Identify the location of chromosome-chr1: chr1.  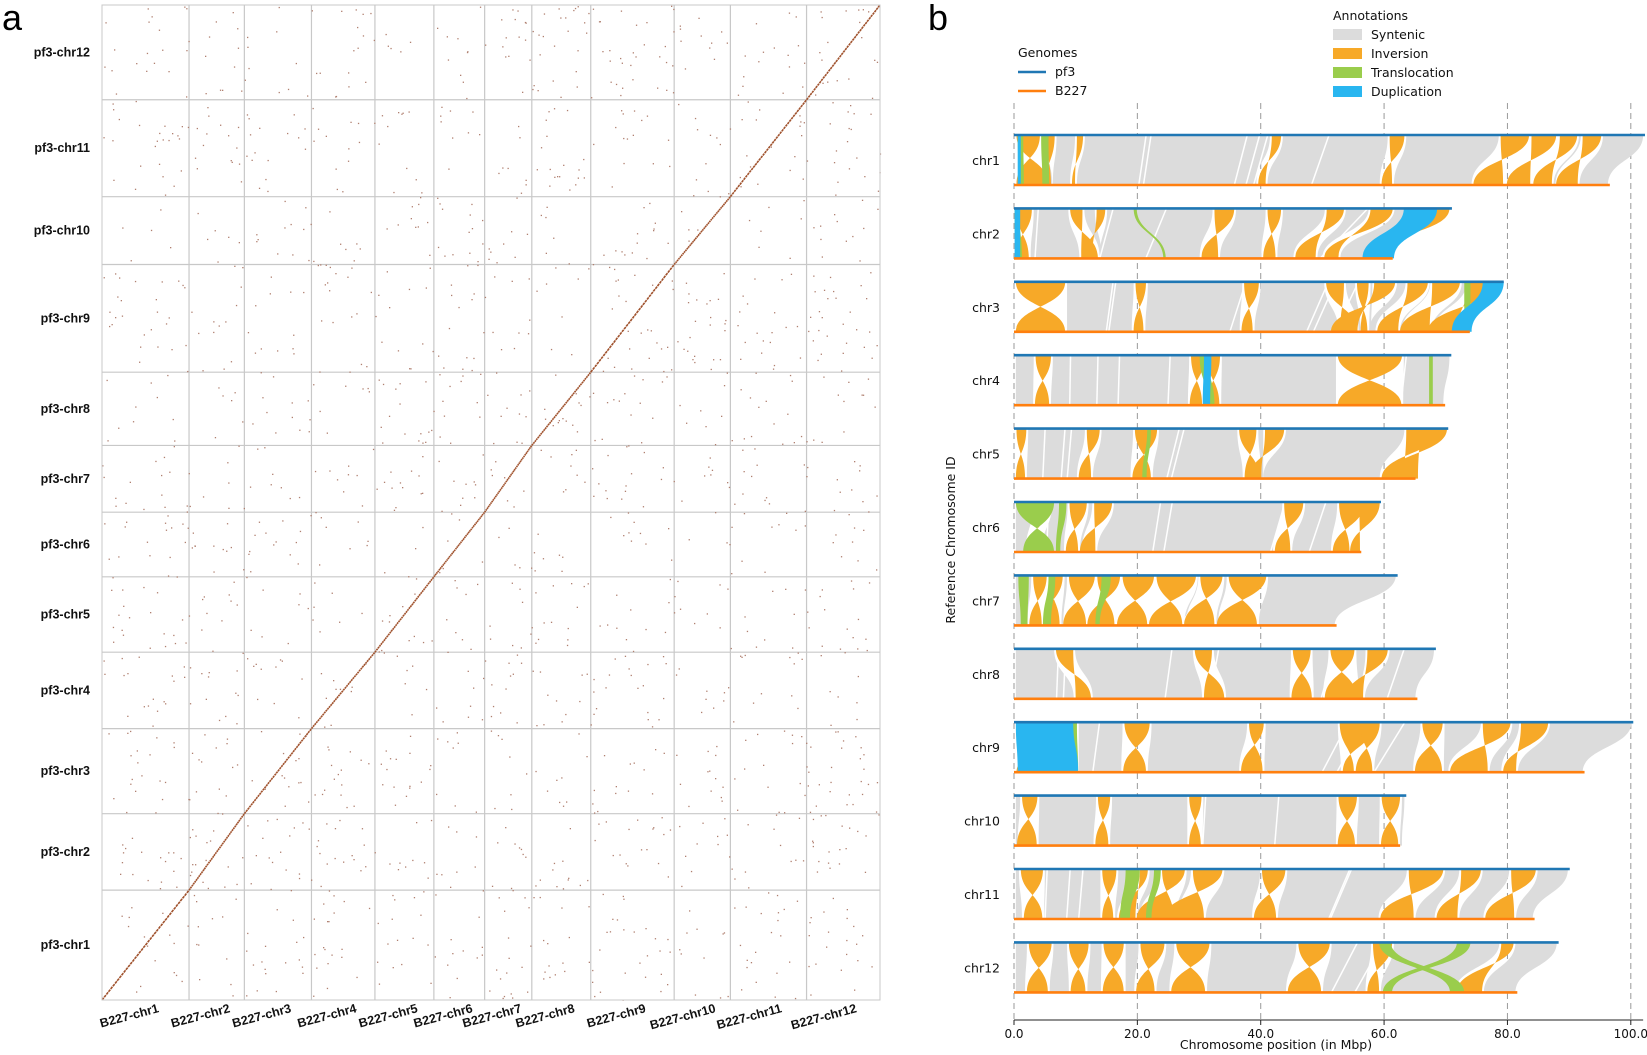
(1308, 160).